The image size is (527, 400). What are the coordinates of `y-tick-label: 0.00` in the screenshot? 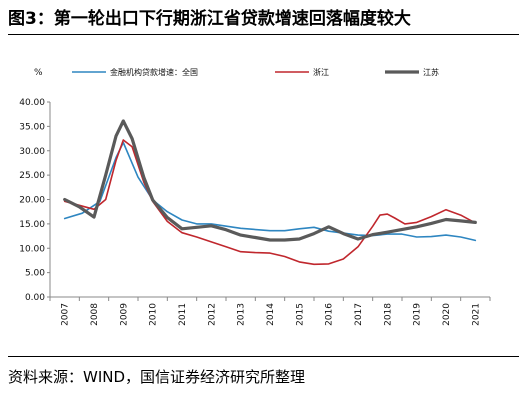 It's located at (35, 298).